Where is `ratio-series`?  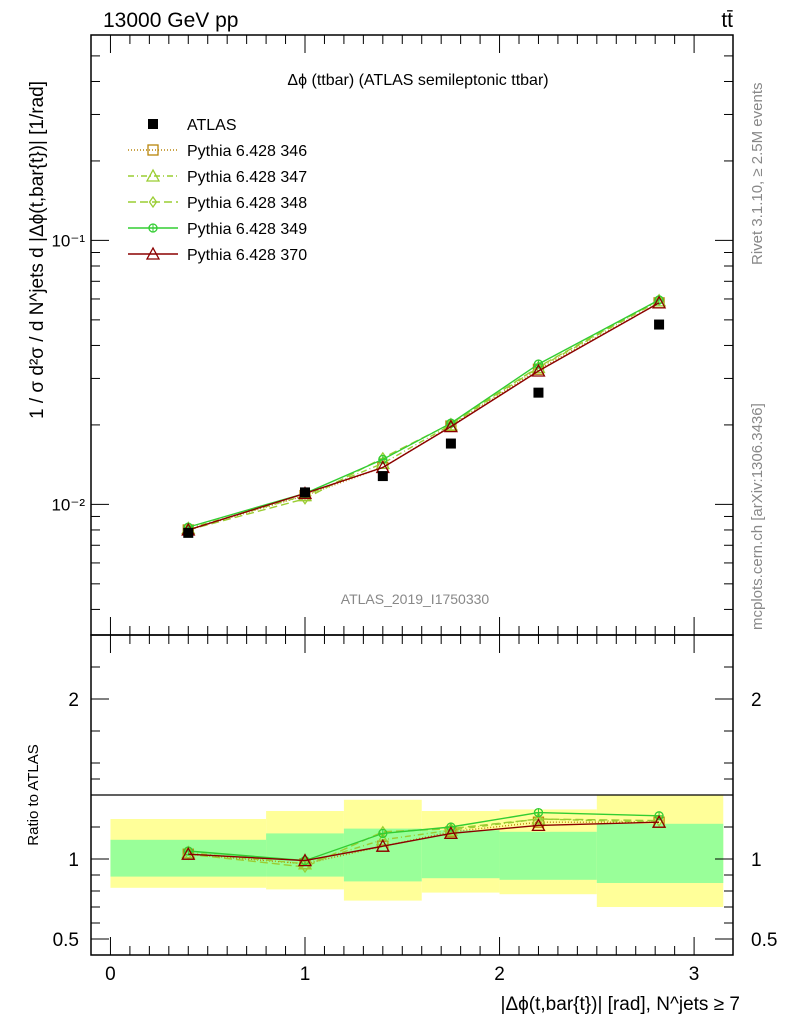
ratio-series is located at coordinates (424, 840).